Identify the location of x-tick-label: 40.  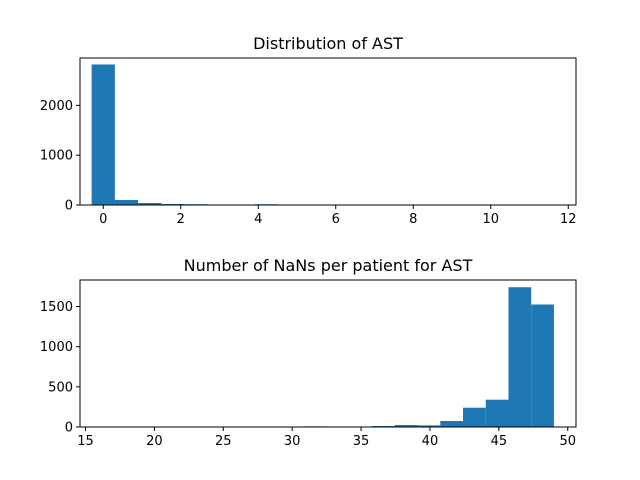
(430, 441).